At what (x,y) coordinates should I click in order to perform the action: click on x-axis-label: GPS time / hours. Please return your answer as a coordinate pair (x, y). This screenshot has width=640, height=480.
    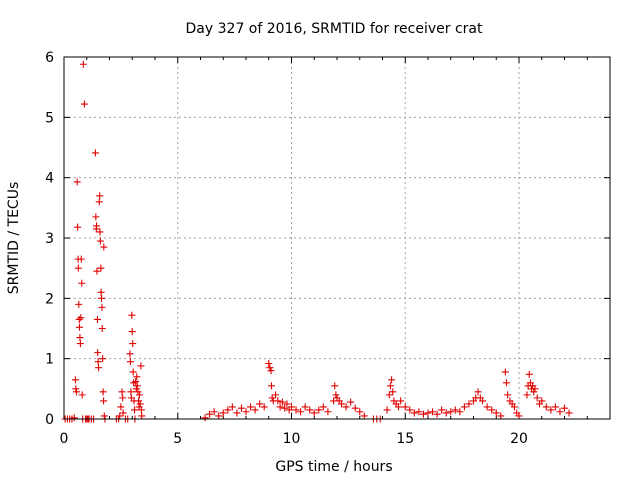
    Looking at the image, I should click on (333, 467).